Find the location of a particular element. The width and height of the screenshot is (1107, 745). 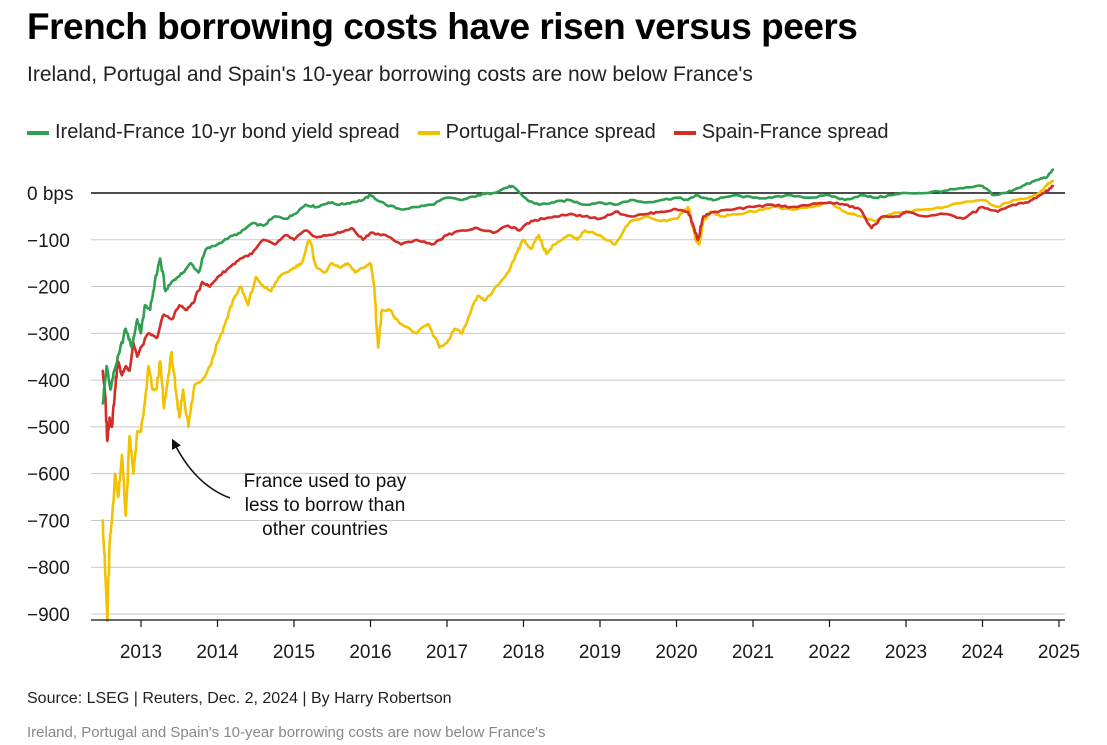

x-tick-label: 2023 is located at coordinates (906, 652).